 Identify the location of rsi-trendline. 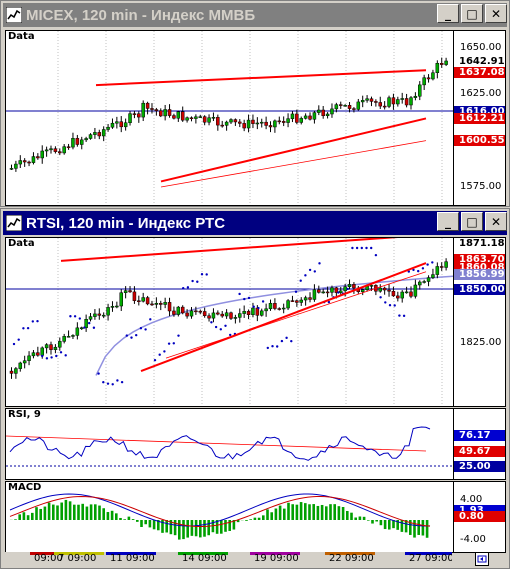
(216, 443).